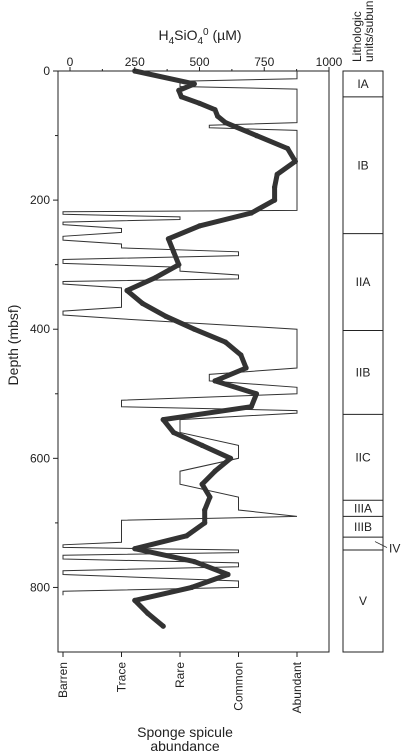 The width and height of the screenshot is (401, 756). What do you see at coordinates (363, 372) in the screenshot?
I see `unit-label: IIB` at bounding box center [363, 372].